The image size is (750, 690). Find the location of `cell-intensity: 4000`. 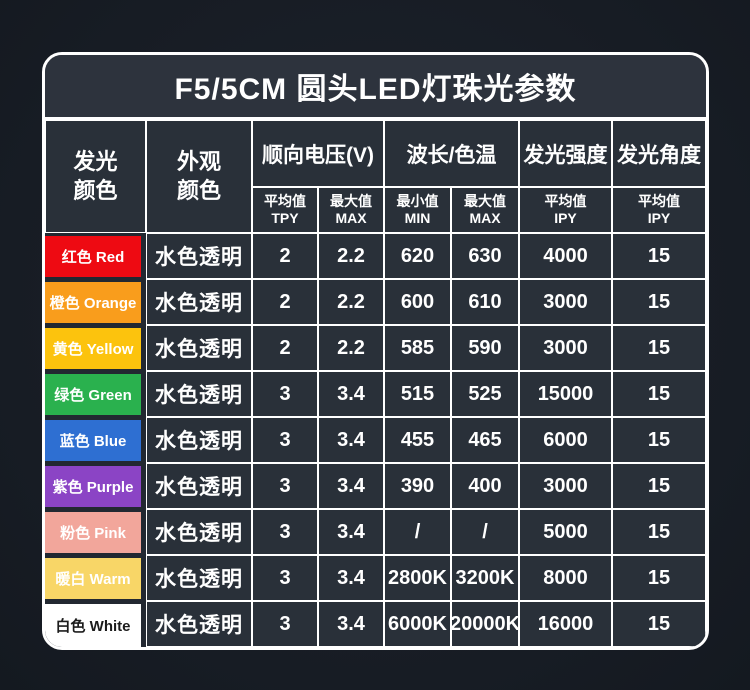

cell-intensity: 4000 is located at coordinates (565, 256).